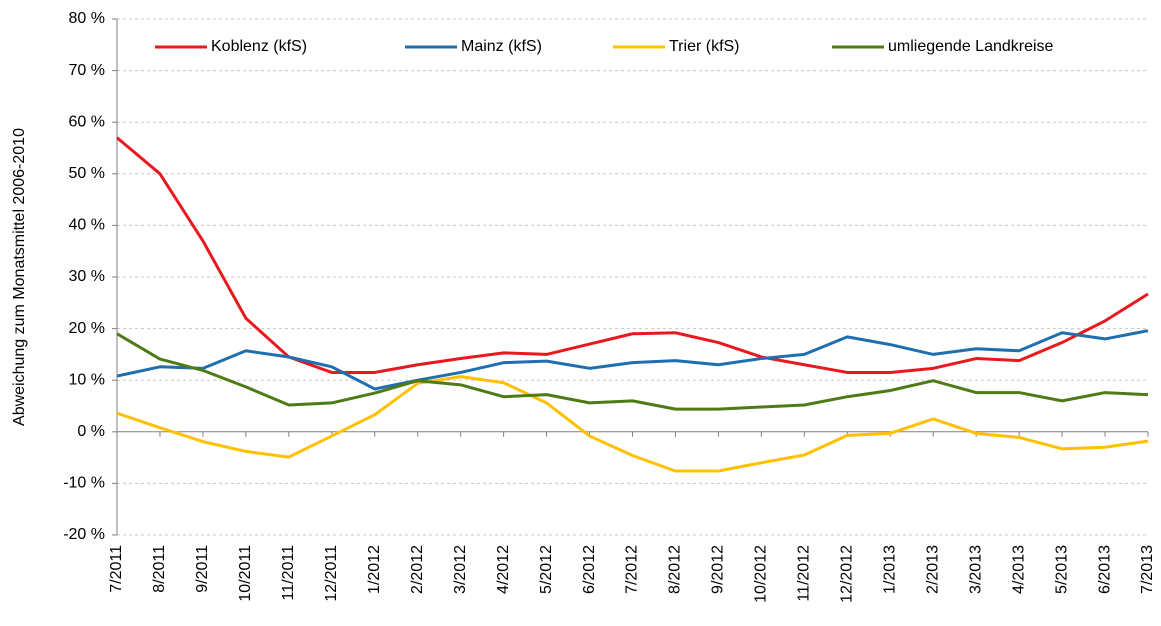 This screenshot has width=1161, height=626. What do you see at coordinates (889, 569) in the screenshot?
I see `x-tick-label: 1/2013` at bounding box center [889, 569].